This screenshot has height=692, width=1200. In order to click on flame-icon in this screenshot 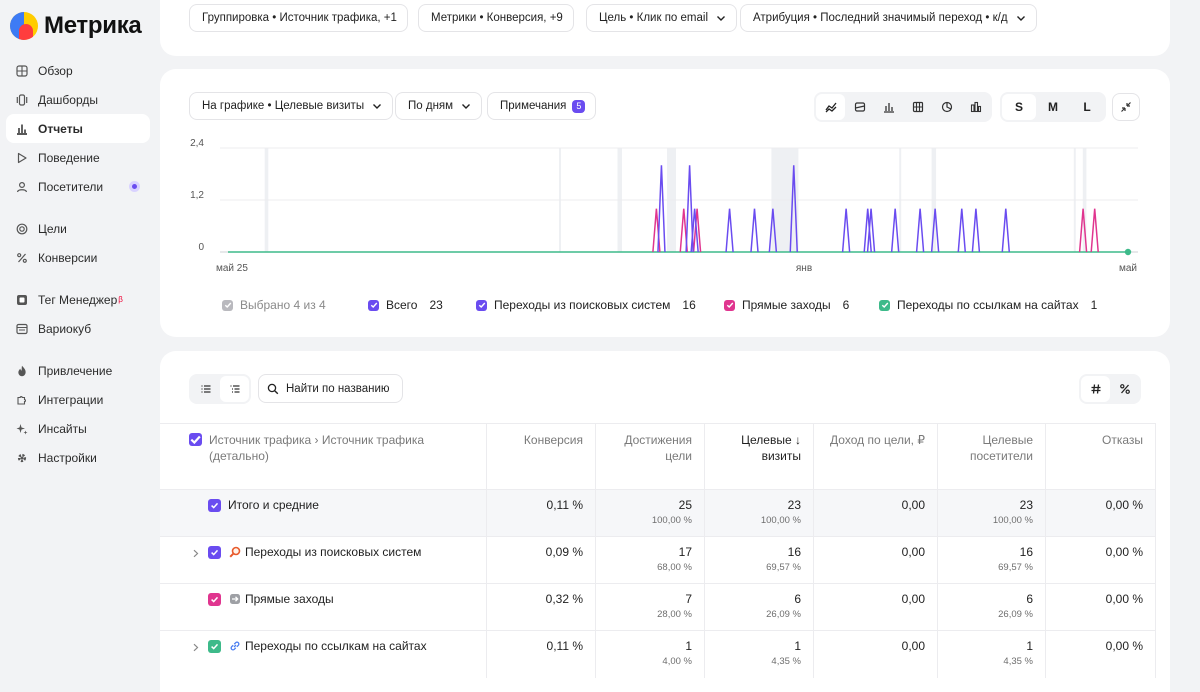, I will do `click(22, 371)`.